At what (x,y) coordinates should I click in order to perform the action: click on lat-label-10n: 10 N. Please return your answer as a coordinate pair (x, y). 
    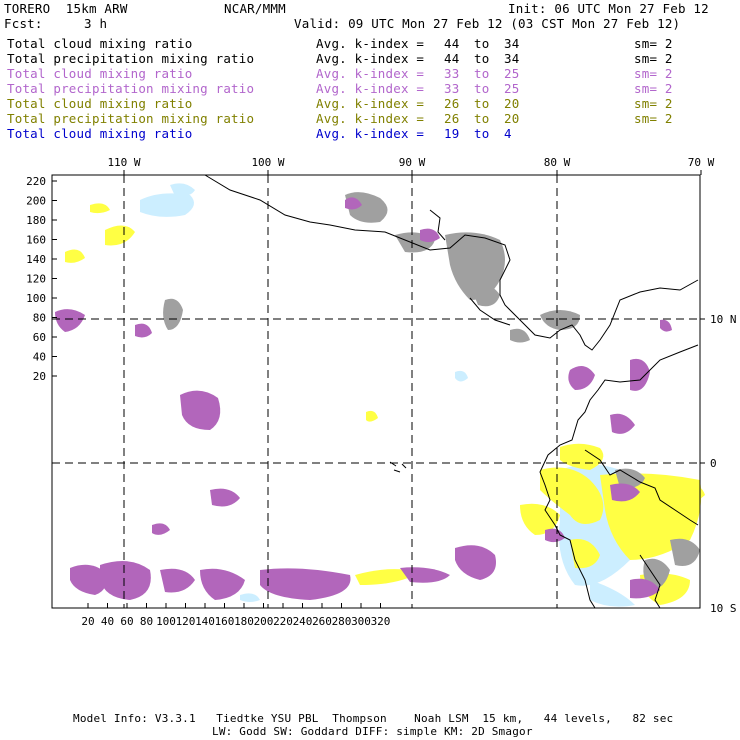
    Looking at the image, I should click on (723, 319).